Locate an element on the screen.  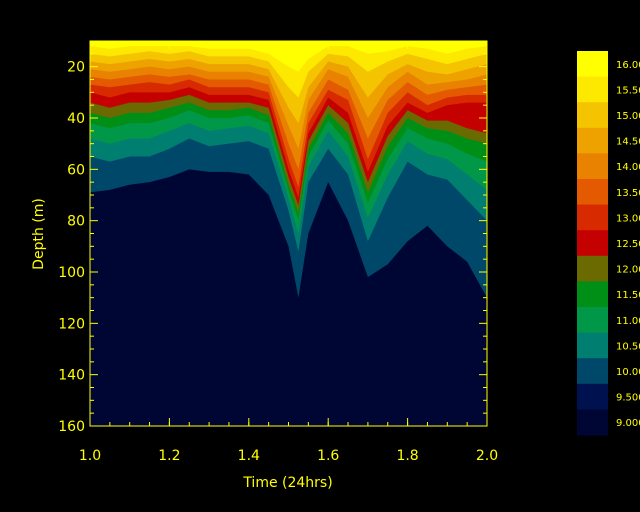
colorbar-tick-label: 11.00 is located at coordinates (628, 321).